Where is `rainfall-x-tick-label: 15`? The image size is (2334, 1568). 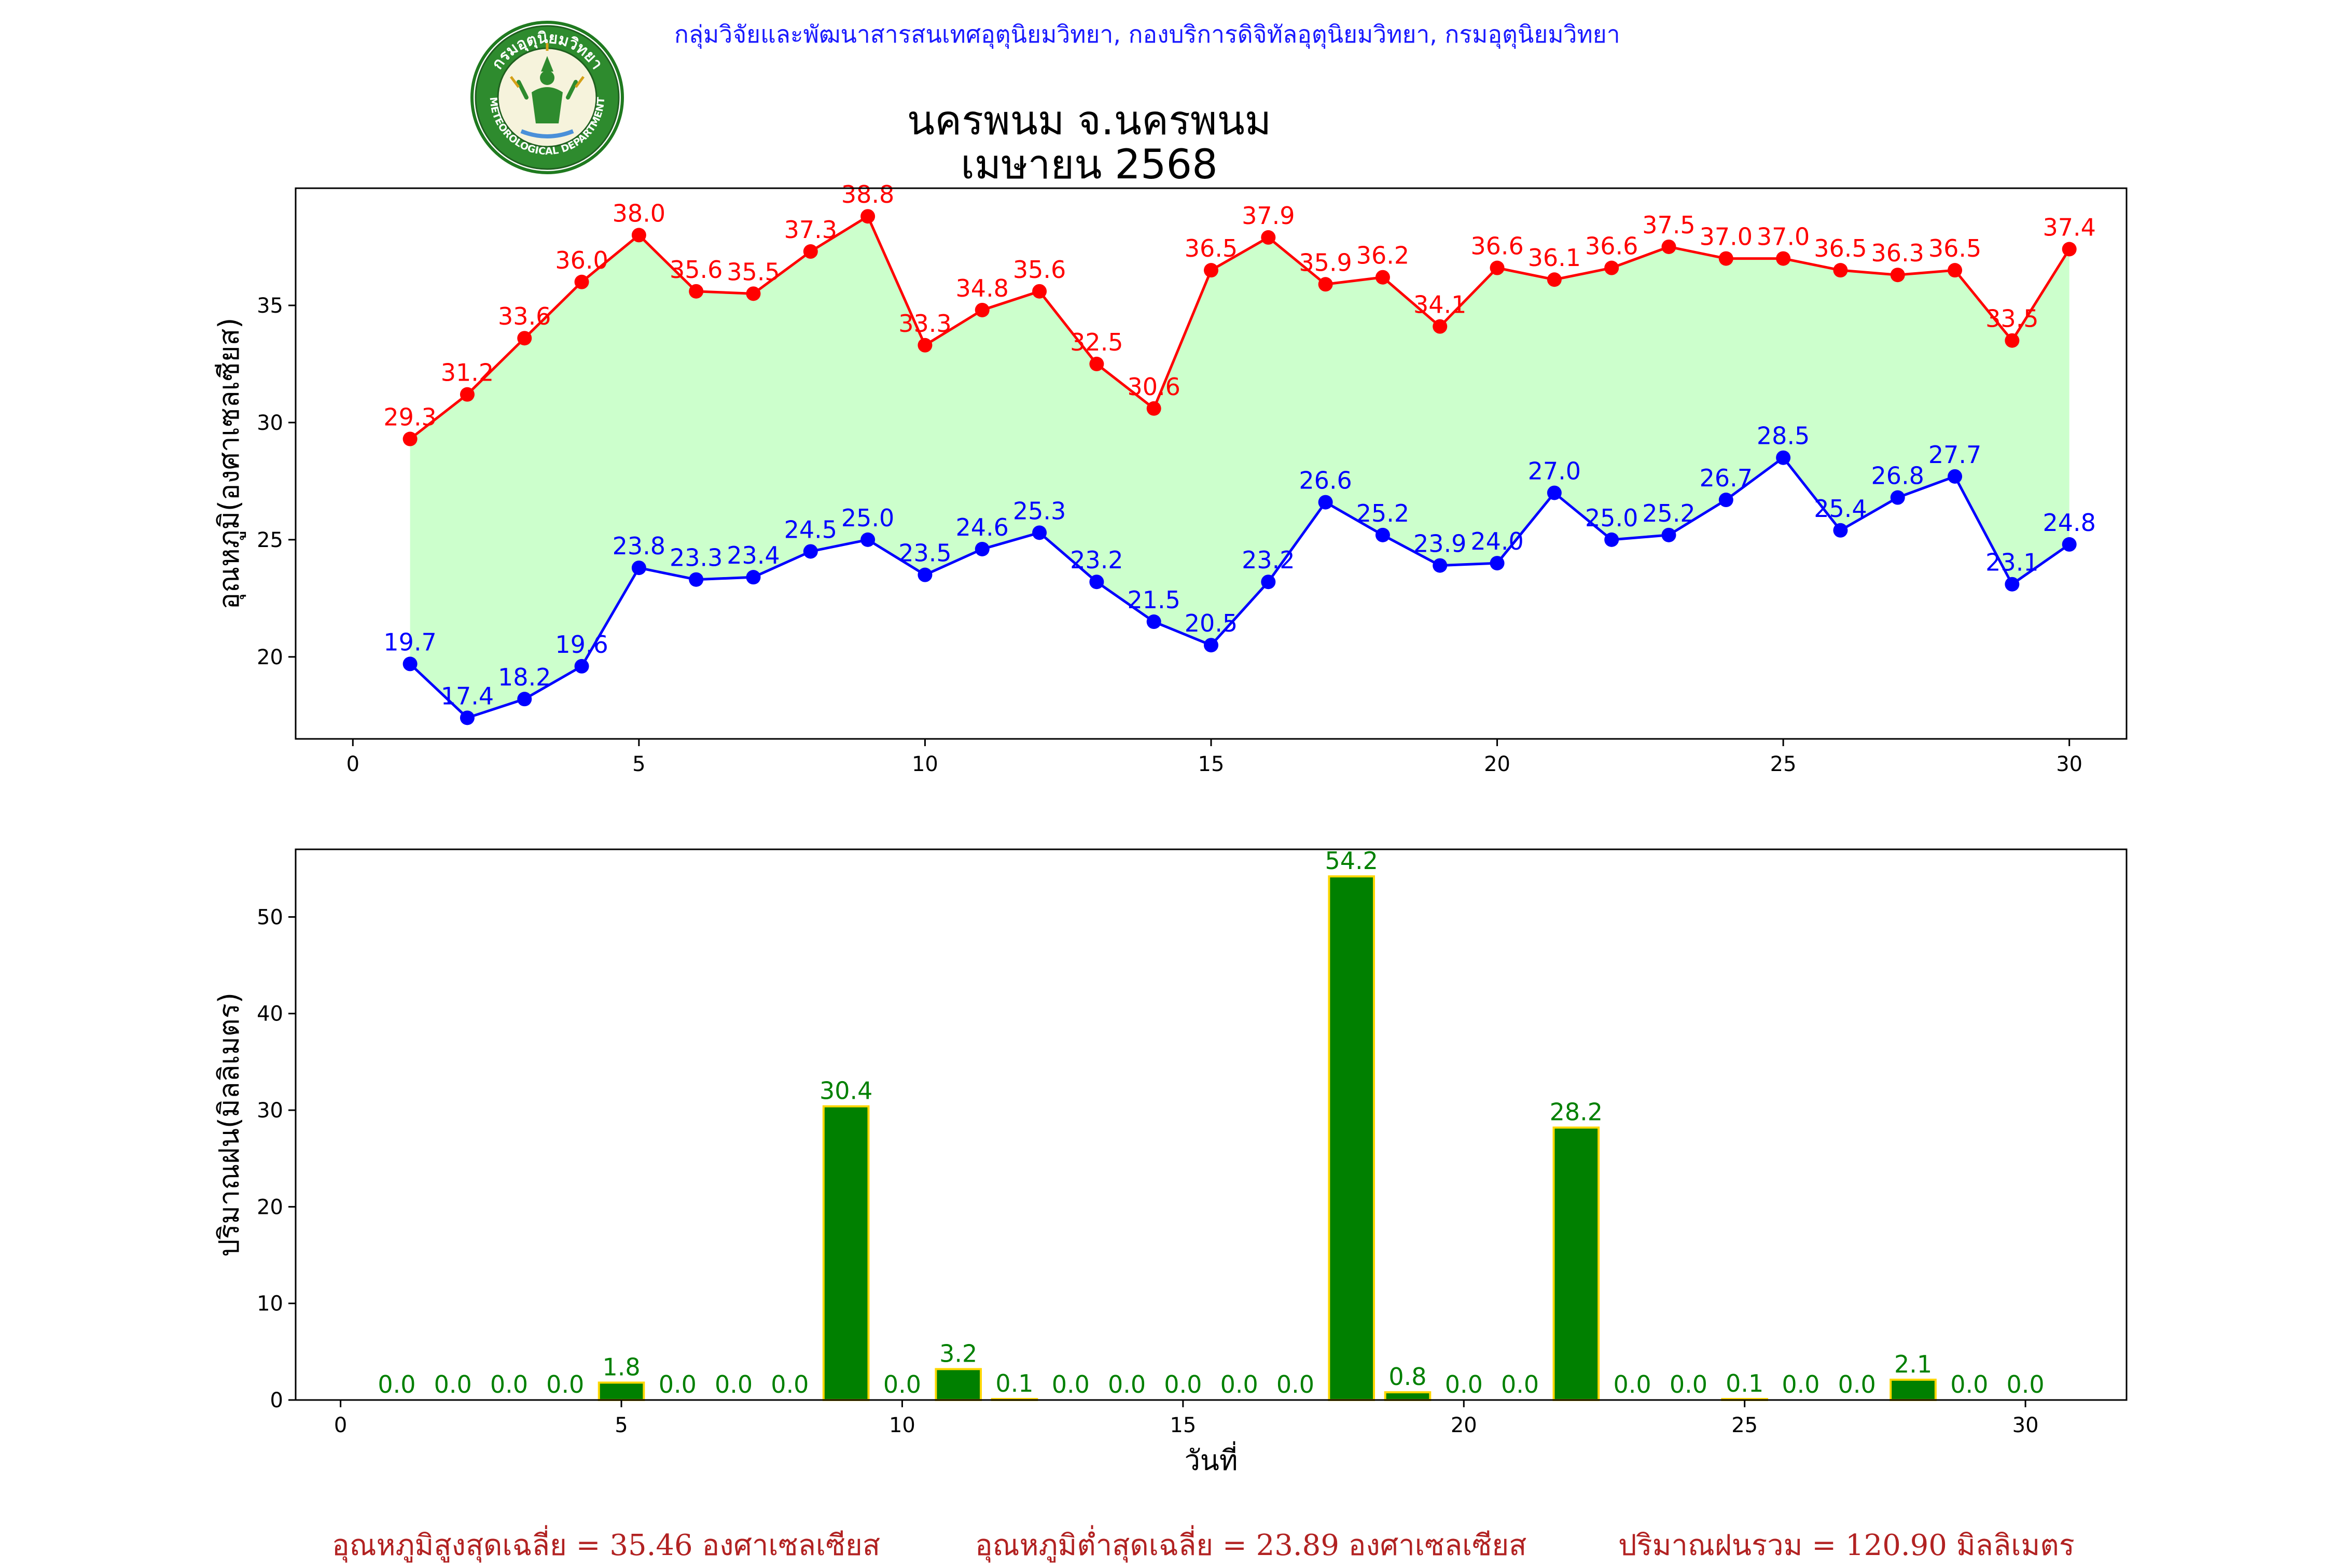 rainfall-x-tick-label: 15 is located at coordinates (1183, 1425).